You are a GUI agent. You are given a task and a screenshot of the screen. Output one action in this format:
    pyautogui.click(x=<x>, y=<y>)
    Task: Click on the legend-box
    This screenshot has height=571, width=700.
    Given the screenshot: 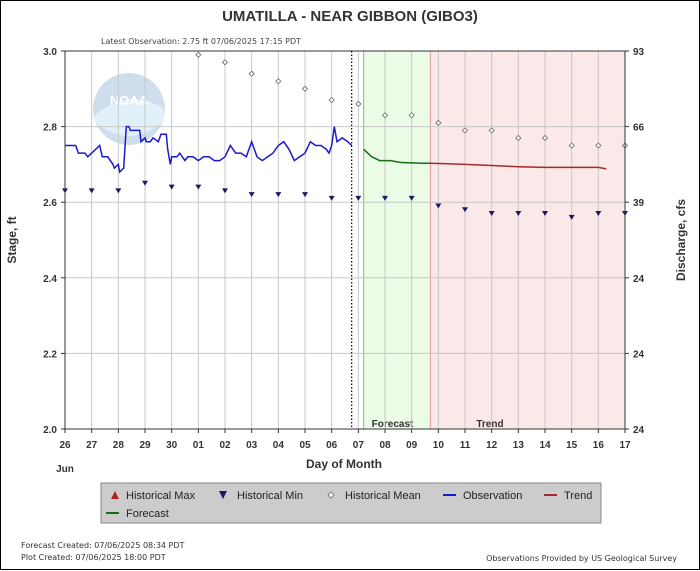 What is the action you would take?
    pyautogui.click(x=351, y=503)
    